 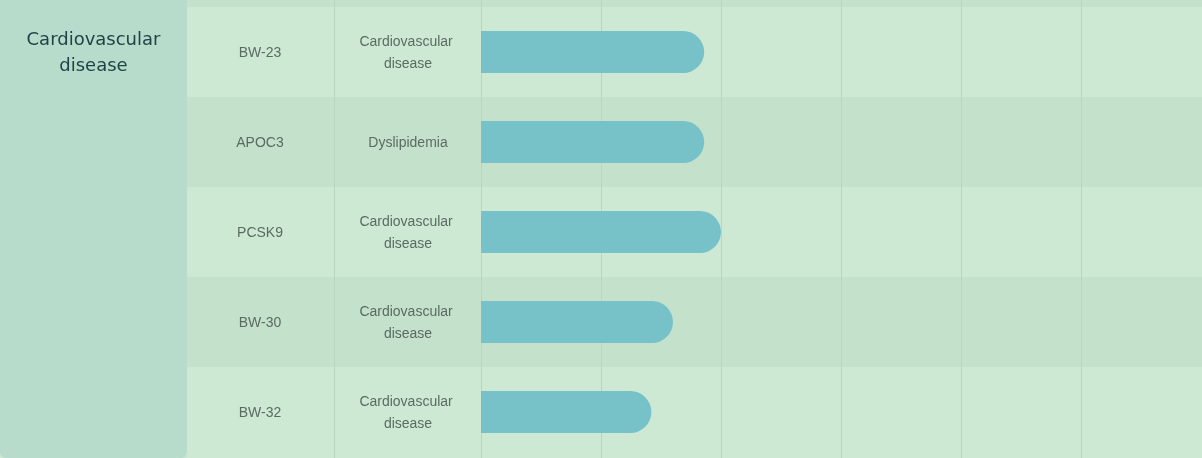 What do you see at coordinates (260, 412) in the screenshot?
I see `y-tick-label: BW-32` at bounding box center [260, 412].